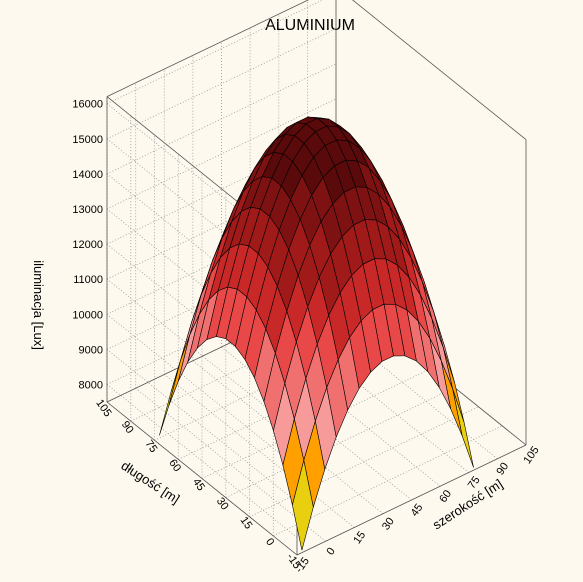  Describe the element at coordinates (87, 210) in the screenshot. I see `z-tick-label: 13000` at that location.